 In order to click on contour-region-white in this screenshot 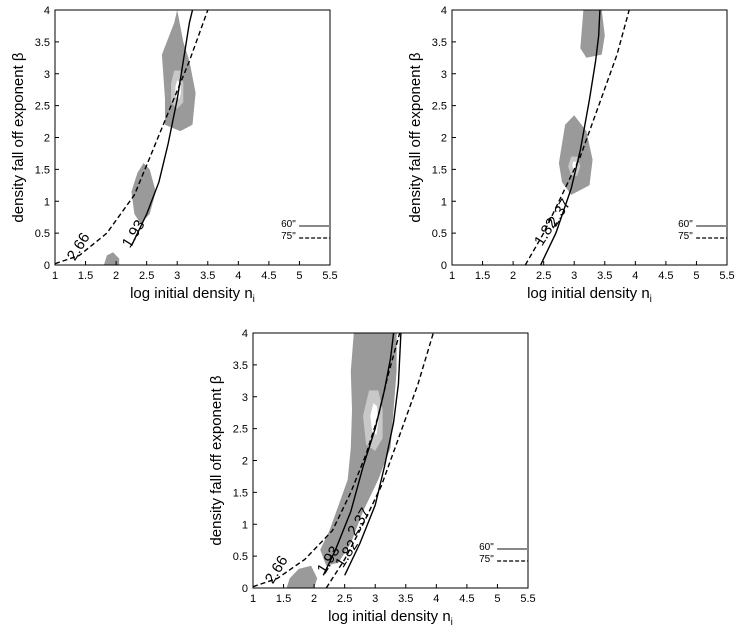, I will do `click(374, 419)`.